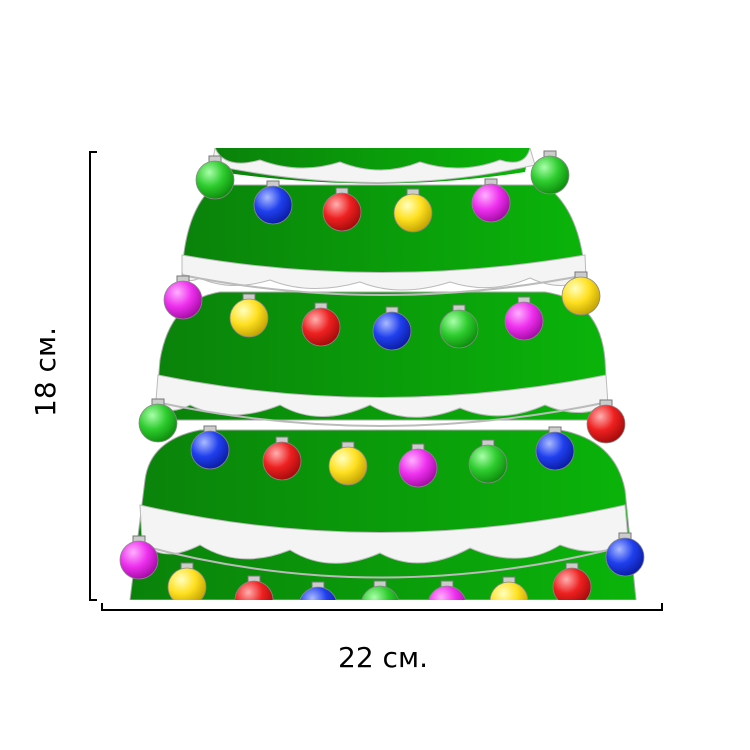 The height and width of the screenshot is (750, 750). Describe the element at coordinates (382, 607) in the screenshot. I see `width-bracket` at that location.